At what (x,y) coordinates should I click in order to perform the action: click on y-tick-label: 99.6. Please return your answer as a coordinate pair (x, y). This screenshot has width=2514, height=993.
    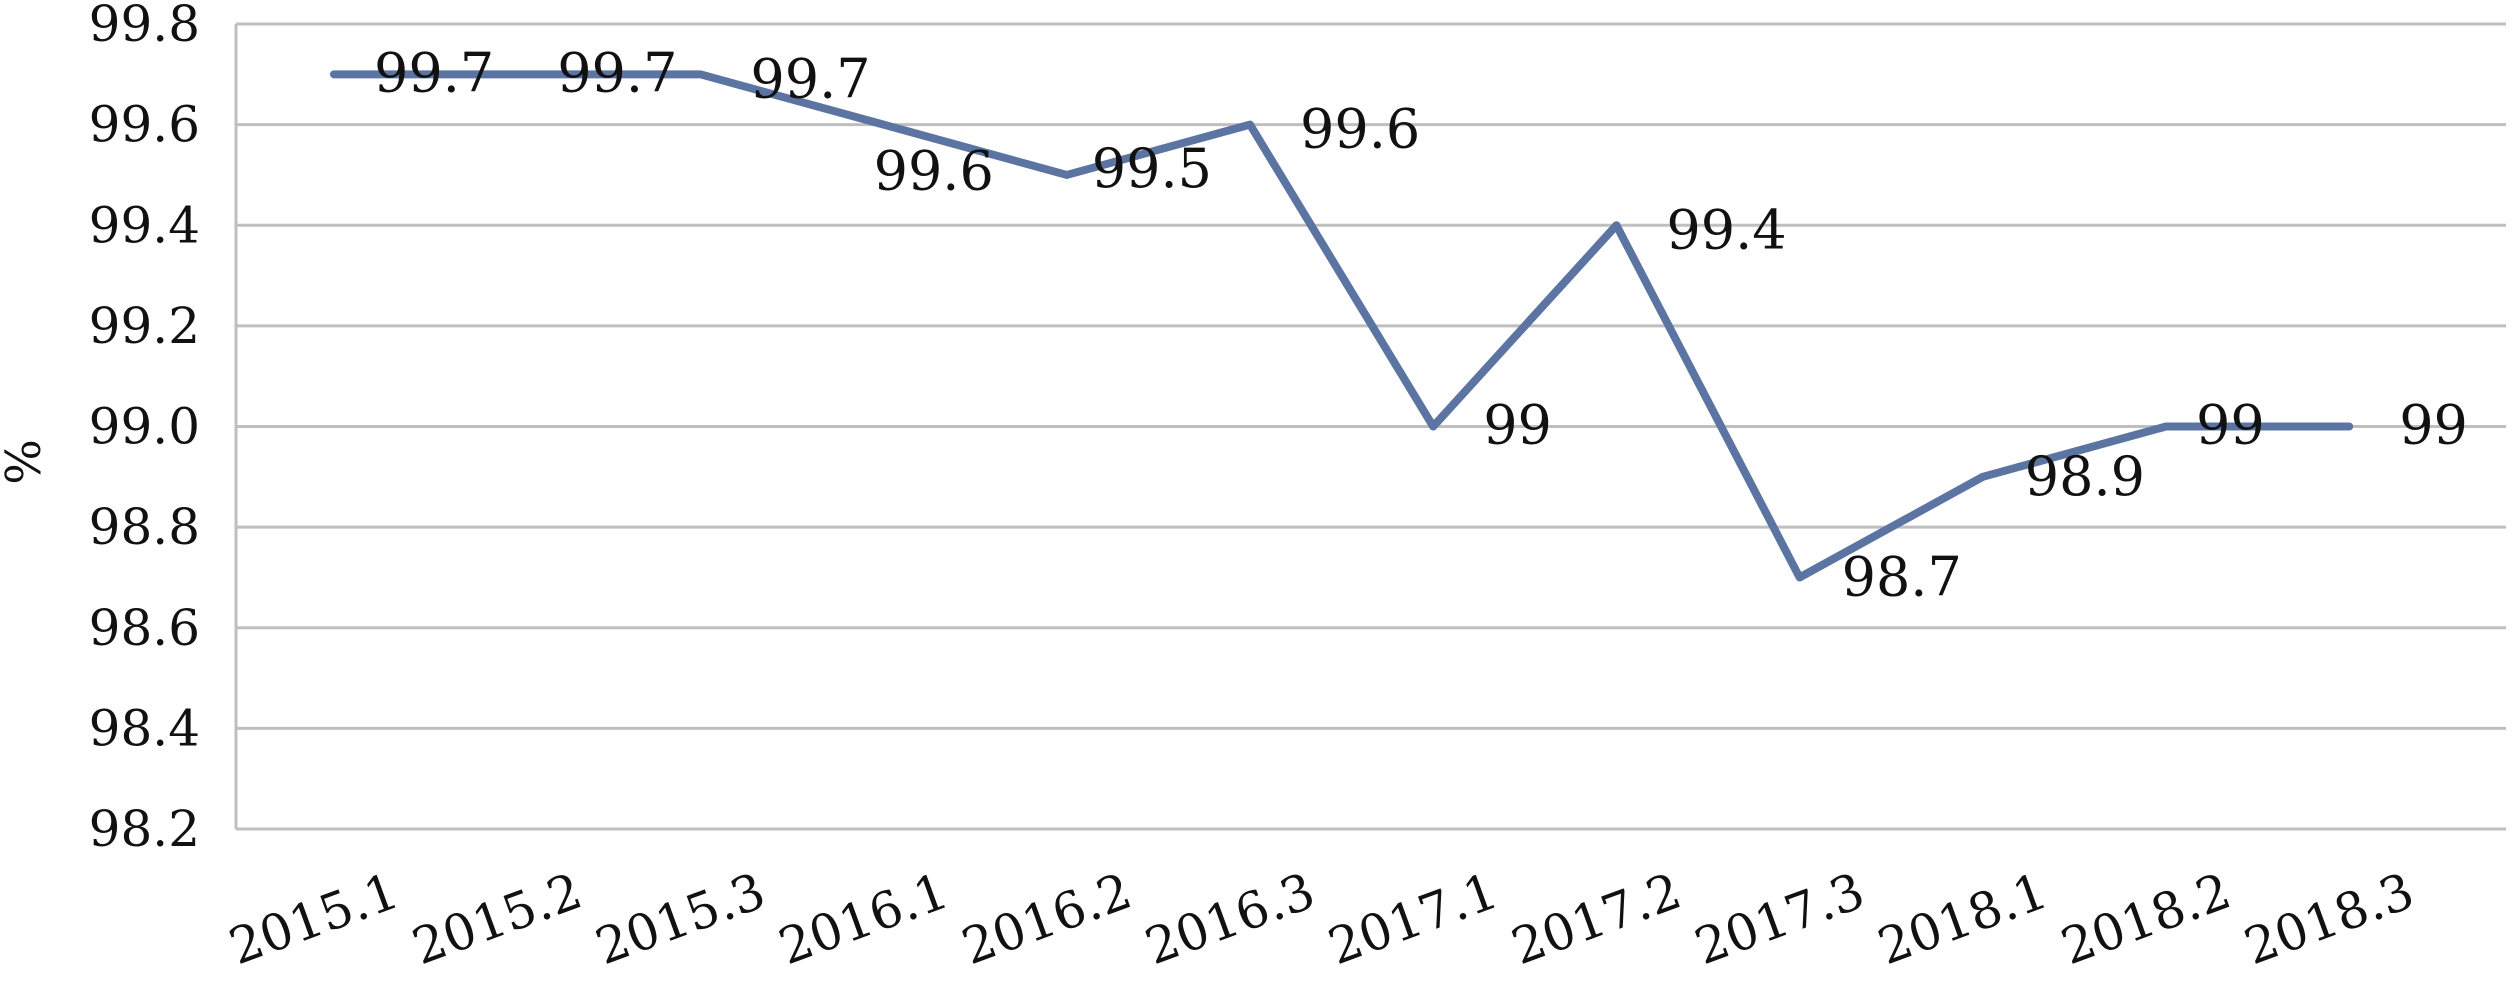
    Looking at the image, I should click on (144, 125).